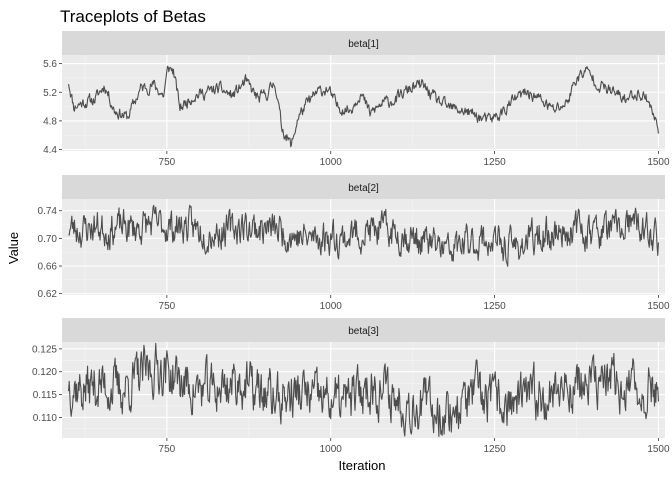  Describe the element at coordinates (363, 235) in the screenshot. I see `trace-line` at that location.